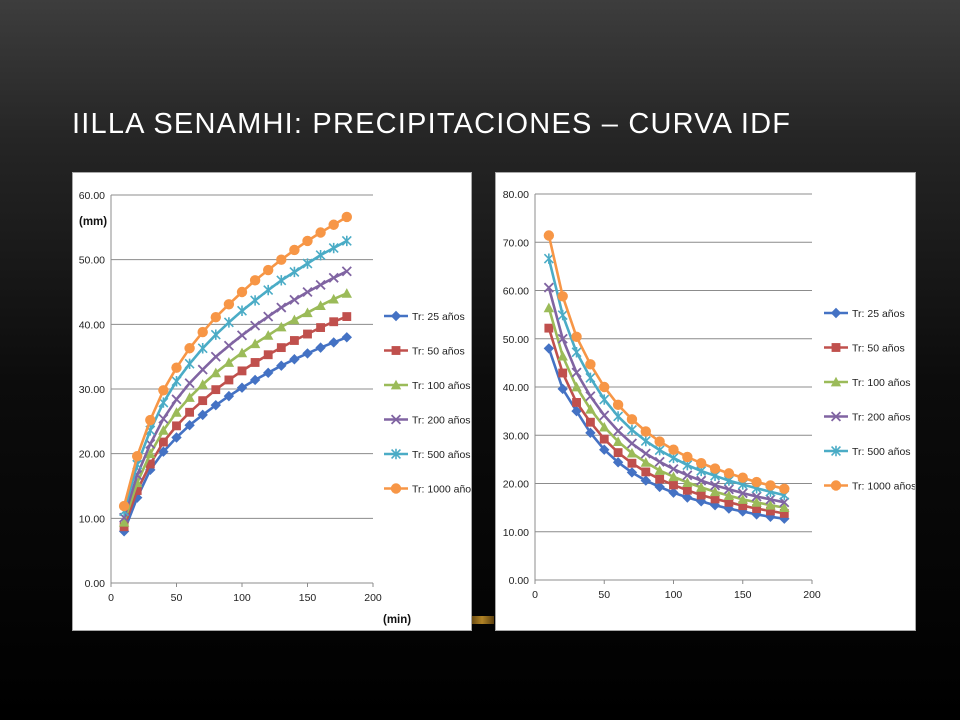 The width and height of the screenshot is (960, 720). Describe the element at coordinates (397, 620) in the screenshot. I see `x-axis-label: (min)` at that location.